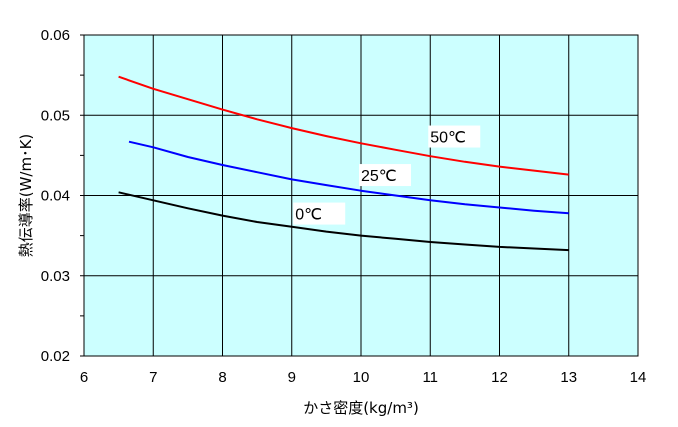 Image resolution: width=678 pixels, height=427 pixels. What do you see at coordinates (379, 176) in the screenshot?
I see `series-label: 25℃` at bounding box center [379, 176].